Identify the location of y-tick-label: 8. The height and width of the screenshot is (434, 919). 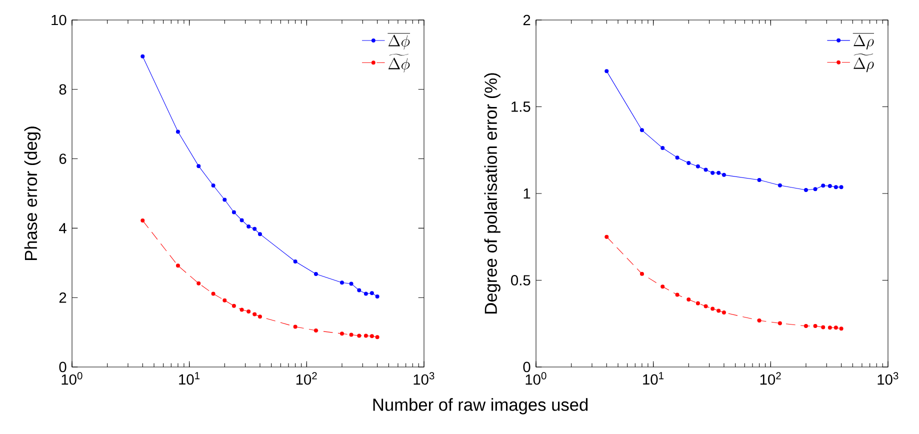
(62, 89).